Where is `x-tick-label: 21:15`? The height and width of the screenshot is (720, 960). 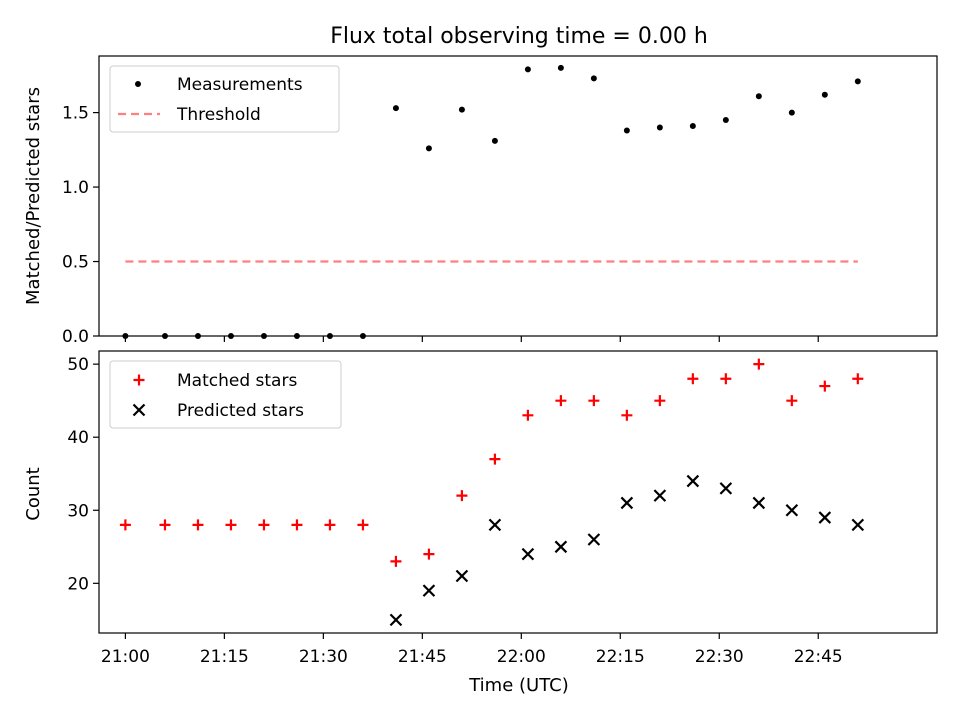 x-tick-label: 21:15 is located at coordinates (224, 657).